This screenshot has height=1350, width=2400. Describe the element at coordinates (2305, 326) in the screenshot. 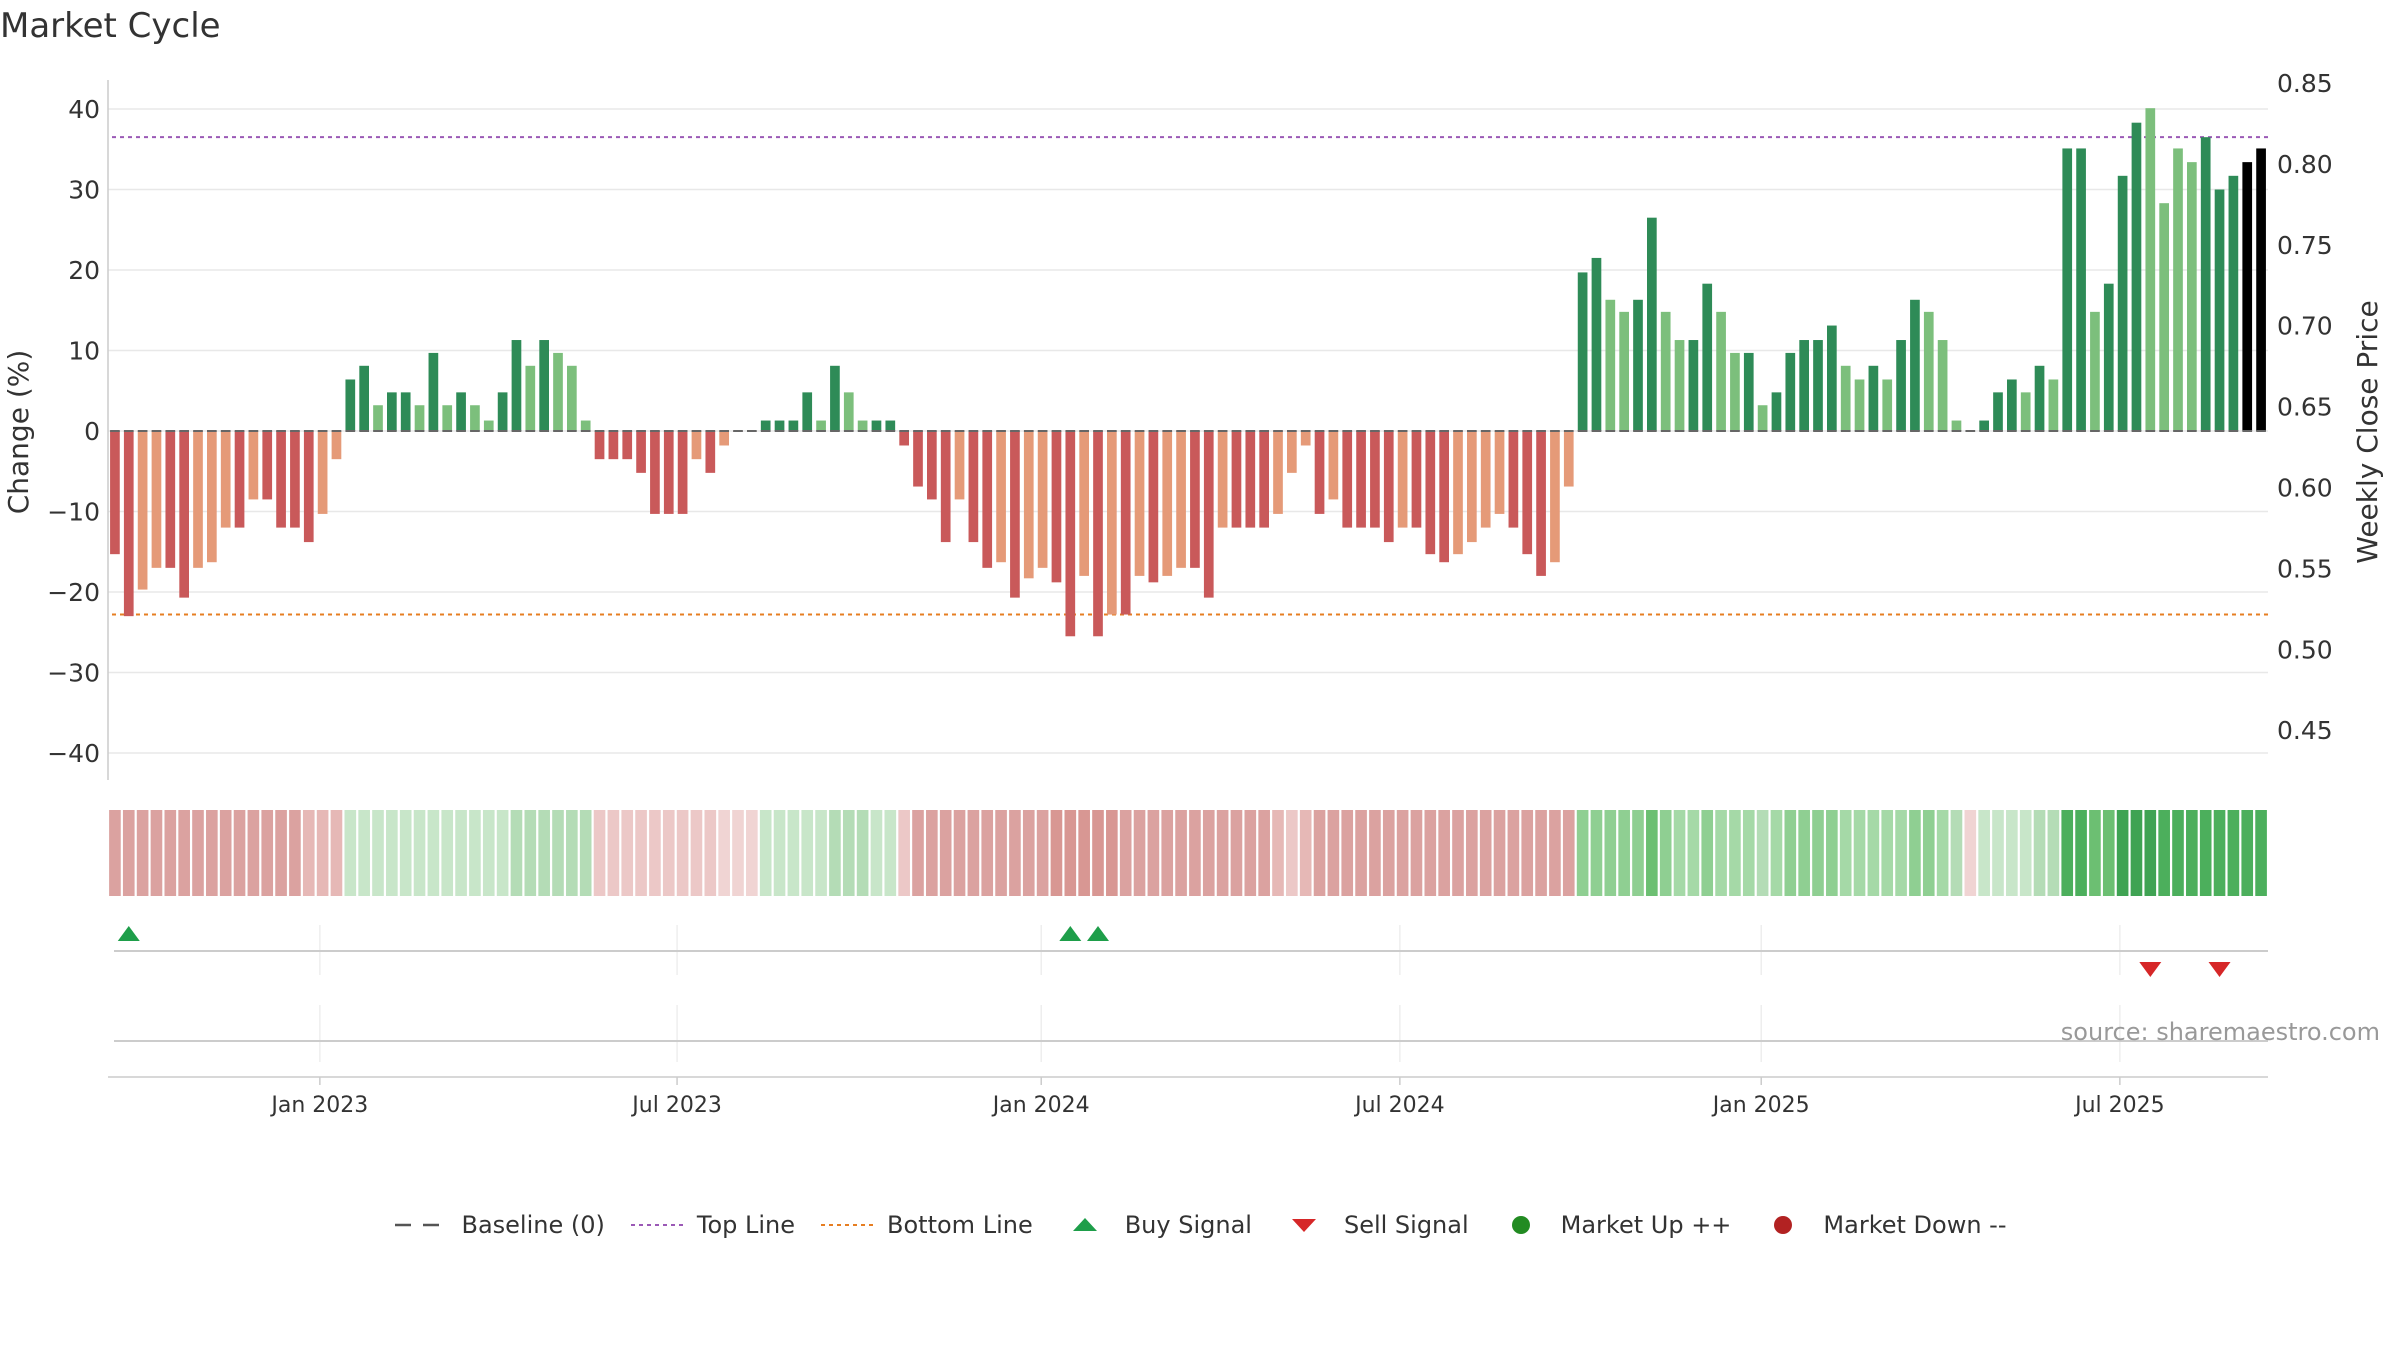

I see `y-tick-label-right: 0.70` at that location.